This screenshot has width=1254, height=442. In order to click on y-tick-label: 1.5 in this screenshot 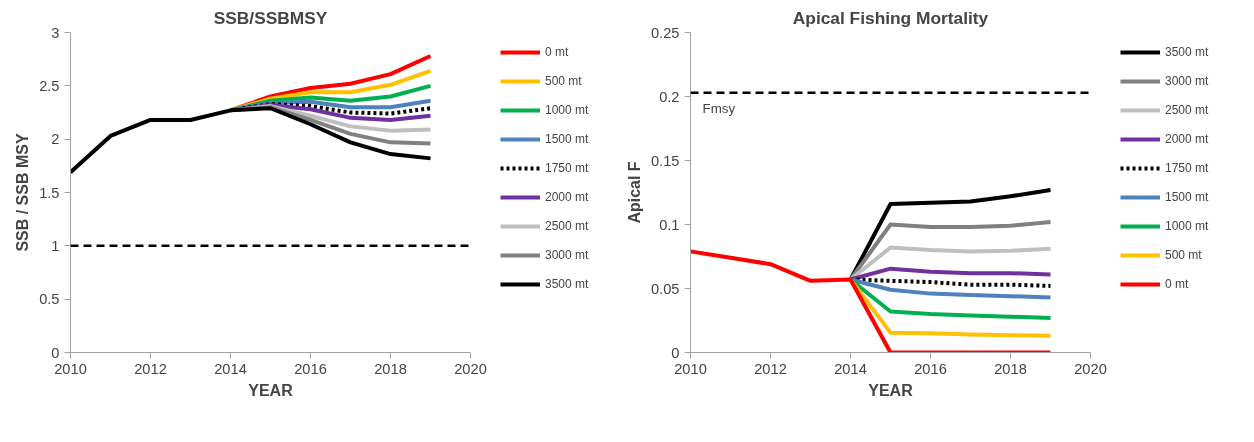, I will do `click(49, 192)`.